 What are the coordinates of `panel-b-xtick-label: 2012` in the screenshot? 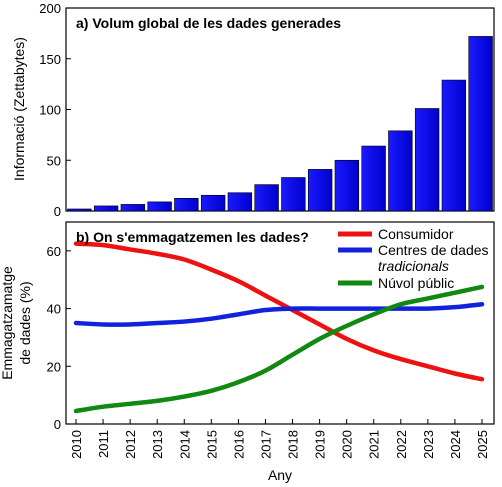 It's located at (130, 444).